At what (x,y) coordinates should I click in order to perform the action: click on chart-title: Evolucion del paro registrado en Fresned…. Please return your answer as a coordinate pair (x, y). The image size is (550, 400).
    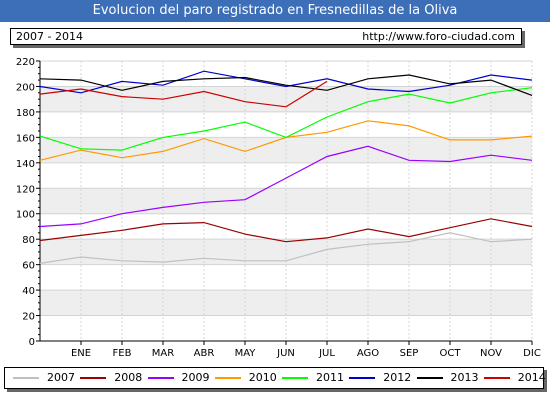
    Looking at the image, I should click on (275, 11).